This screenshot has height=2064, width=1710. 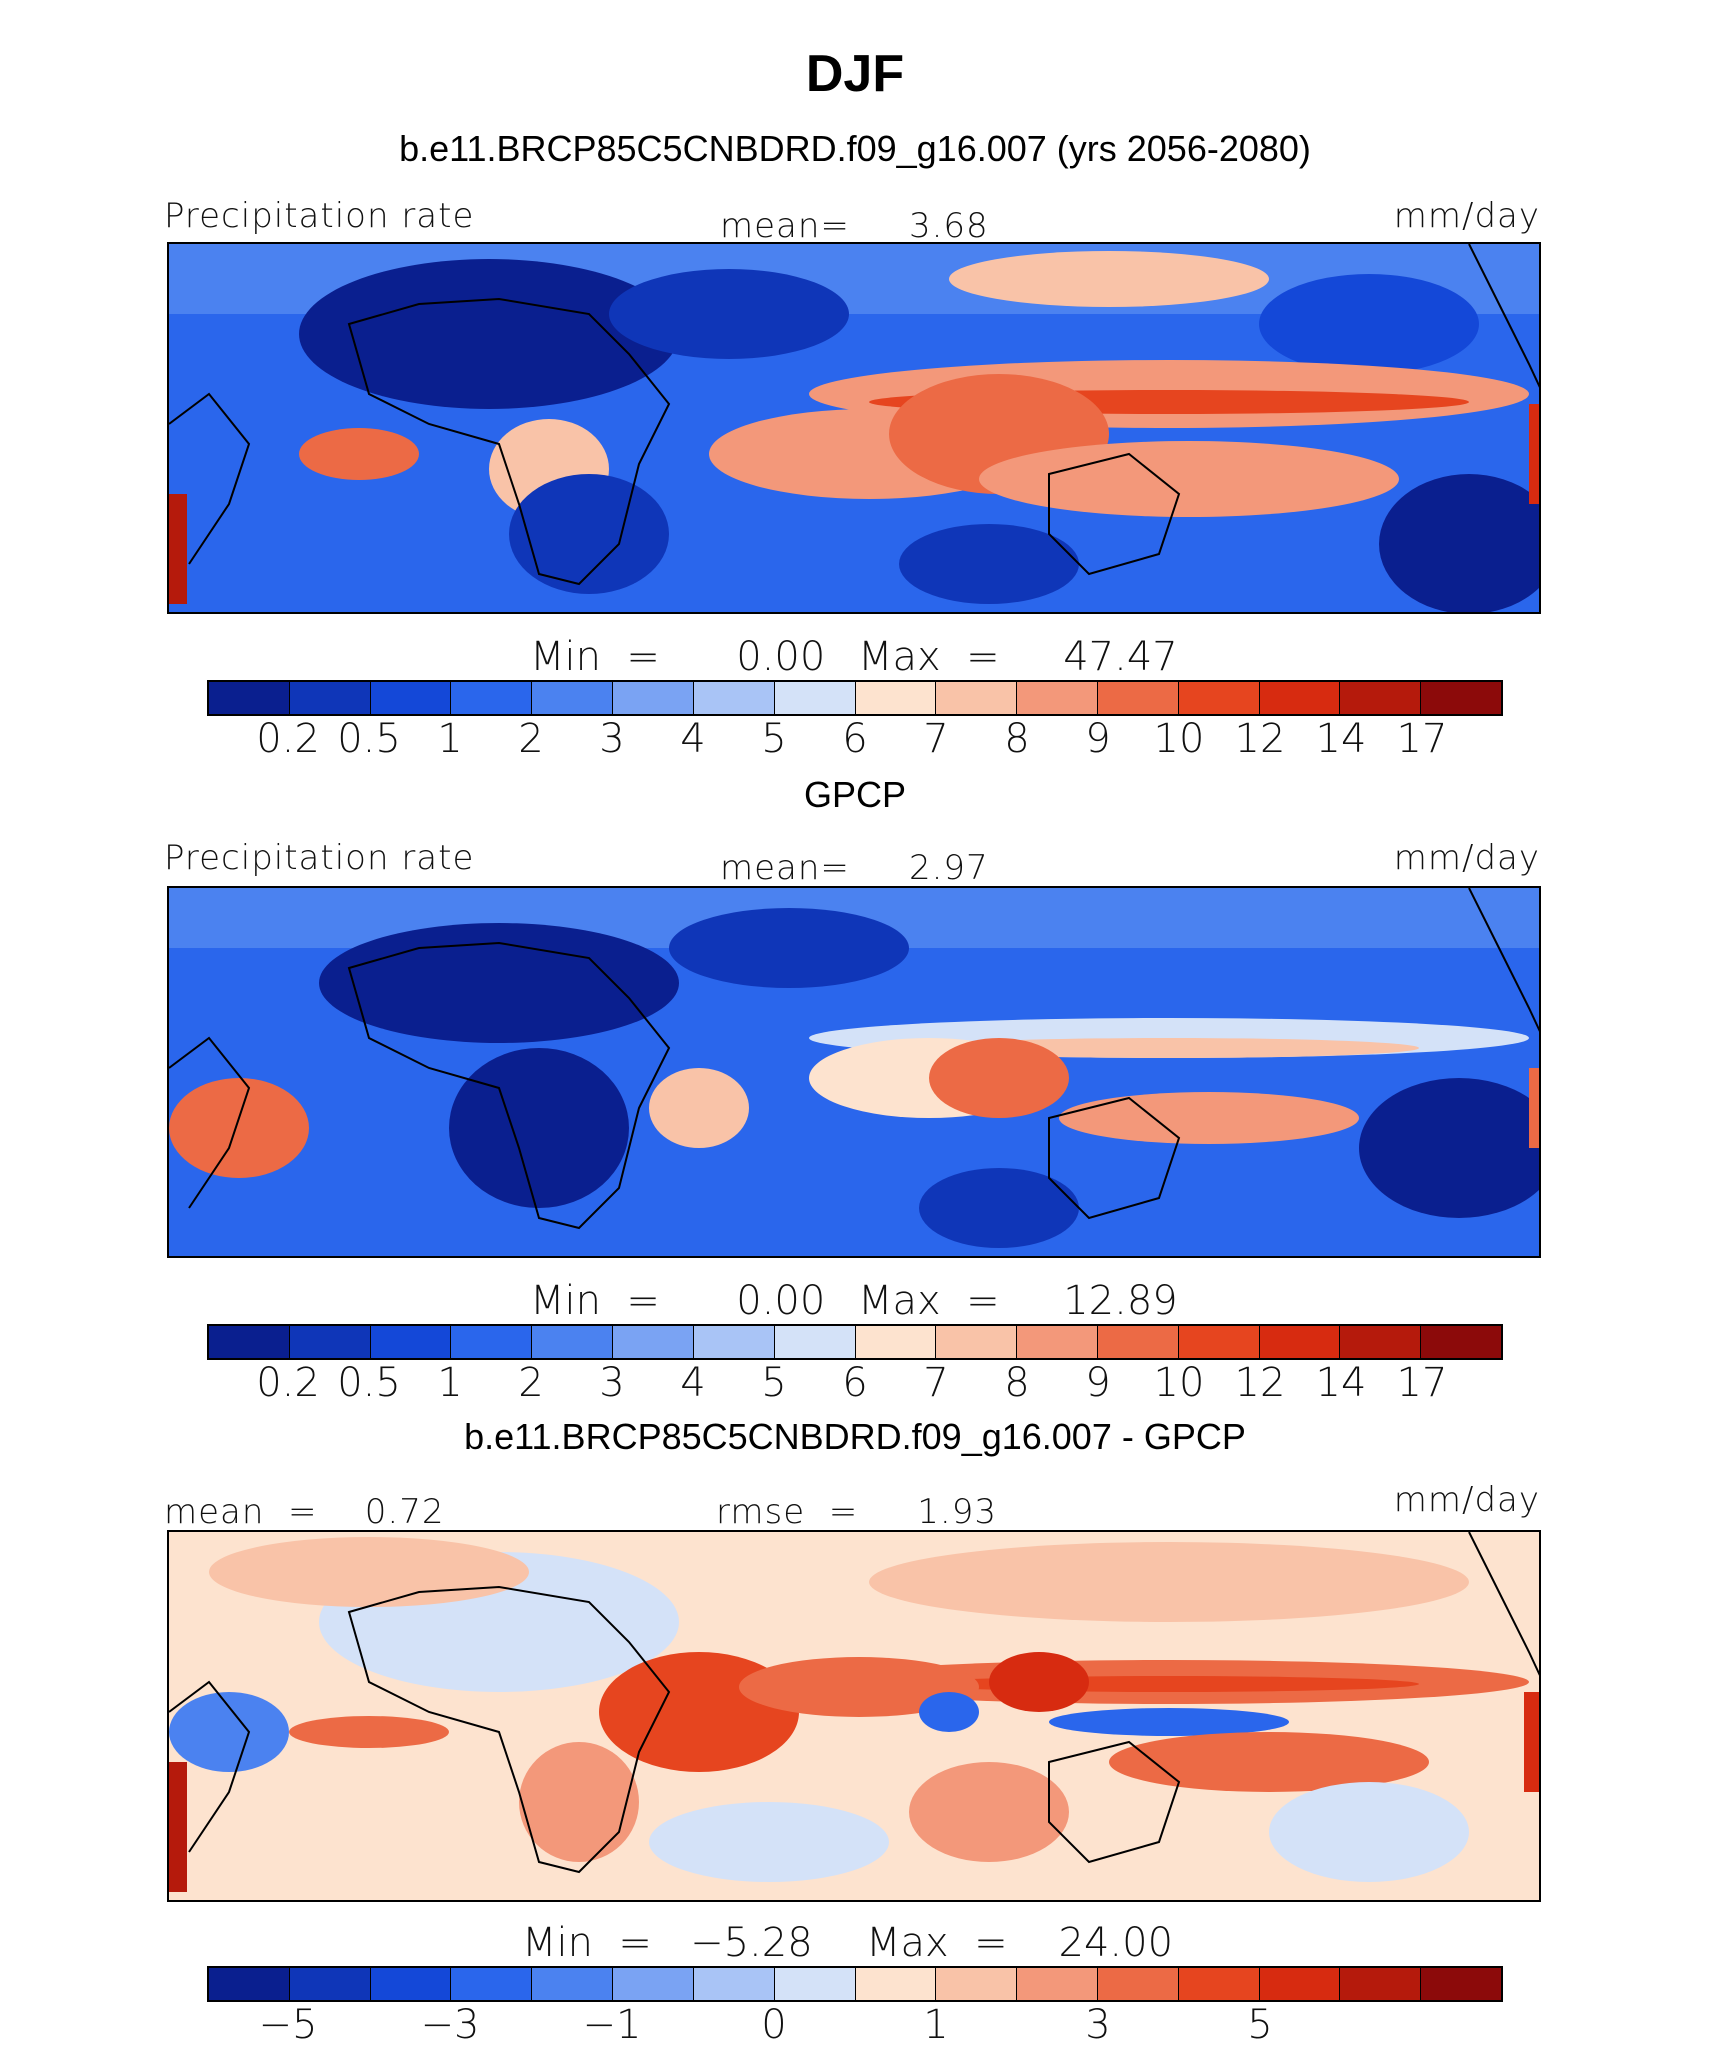 What do you see at coordinates (854, 226) in the screenshot?
I see `panel-1-mean-label: mean= 3.68` at bounding box center [854, 226].